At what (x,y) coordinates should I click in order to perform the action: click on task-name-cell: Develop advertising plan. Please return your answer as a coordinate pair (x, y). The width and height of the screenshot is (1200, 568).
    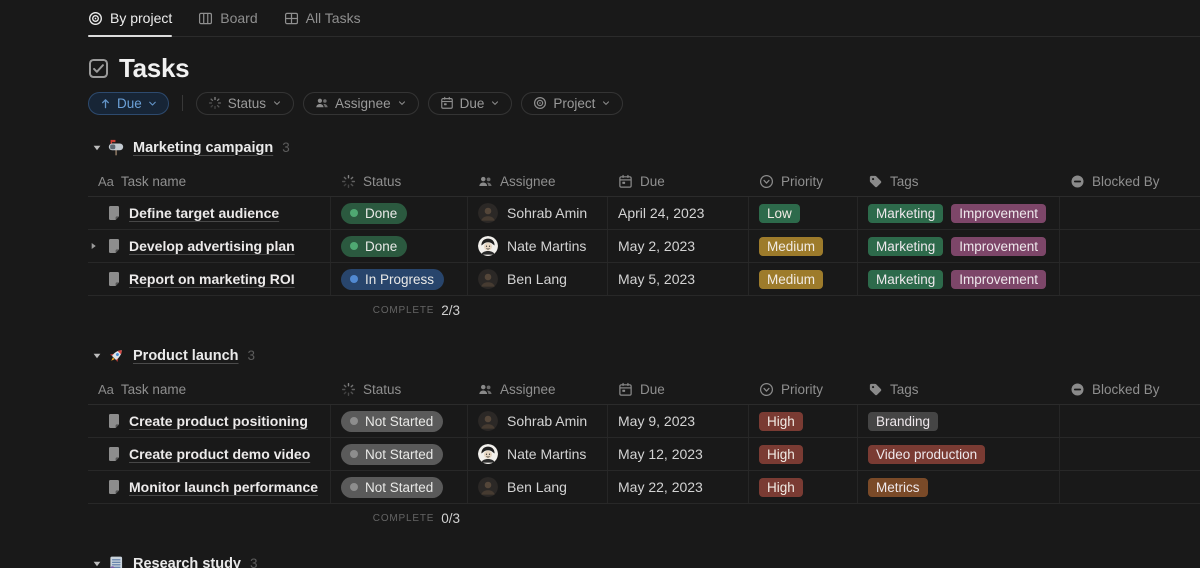
    Looking at the image, I should click on (209, 246).